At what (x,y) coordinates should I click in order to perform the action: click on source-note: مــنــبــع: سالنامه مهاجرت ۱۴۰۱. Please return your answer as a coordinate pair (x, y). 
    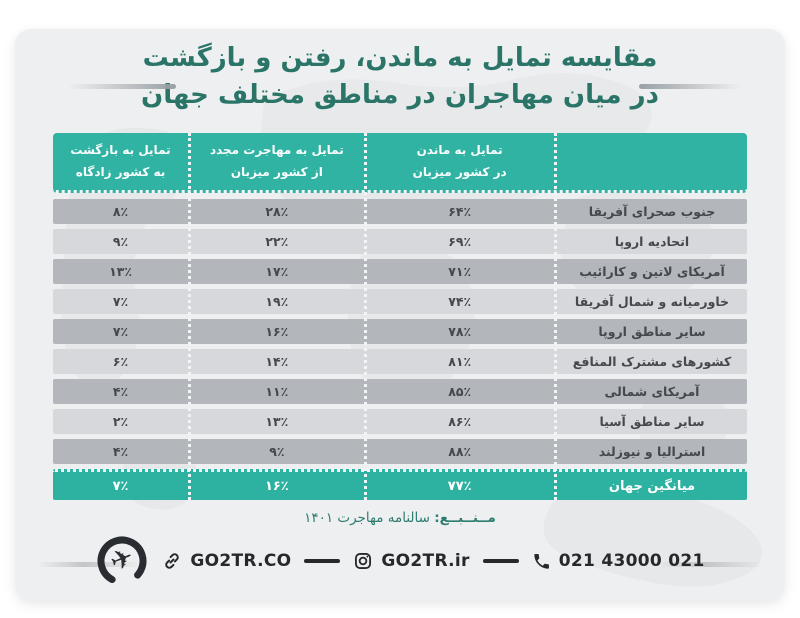
    Looking at the image, I should click on (400, 518).